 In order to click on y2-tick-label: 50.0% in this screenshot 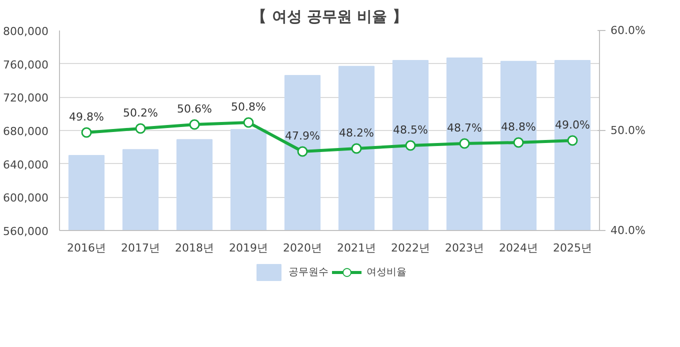, I will do `click(628, 130)`.